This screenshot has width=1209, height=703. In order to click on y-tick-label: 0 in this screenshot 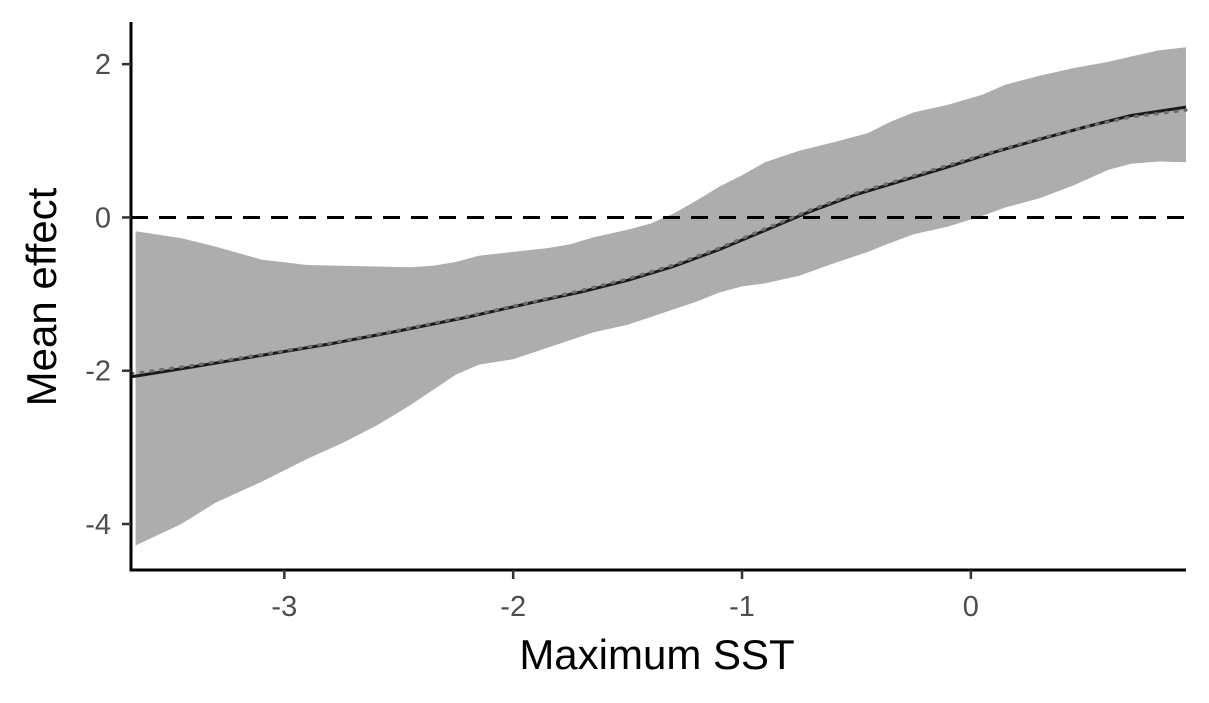, I will do `click(103, 218)`.